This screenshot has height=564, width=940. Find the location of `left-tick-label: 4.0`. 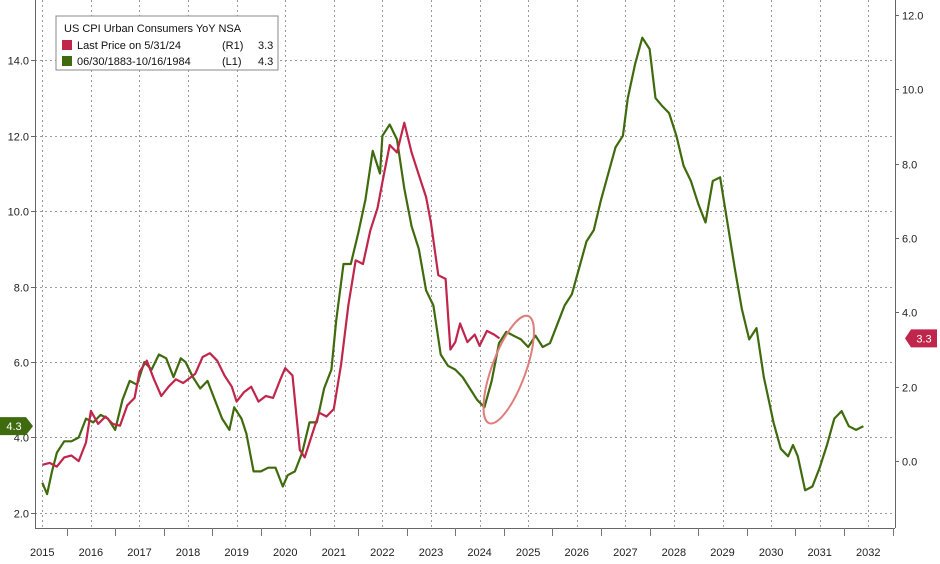

left-tick-label: 4.0 is located at coordinates (21, 439).